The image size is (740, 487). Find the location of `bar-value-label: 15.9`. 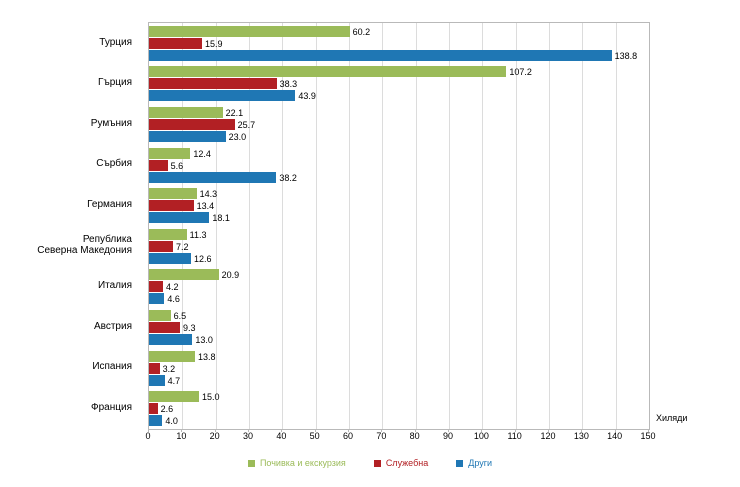

bar-value-label: 15.9 is located at coordinates (214, 43).